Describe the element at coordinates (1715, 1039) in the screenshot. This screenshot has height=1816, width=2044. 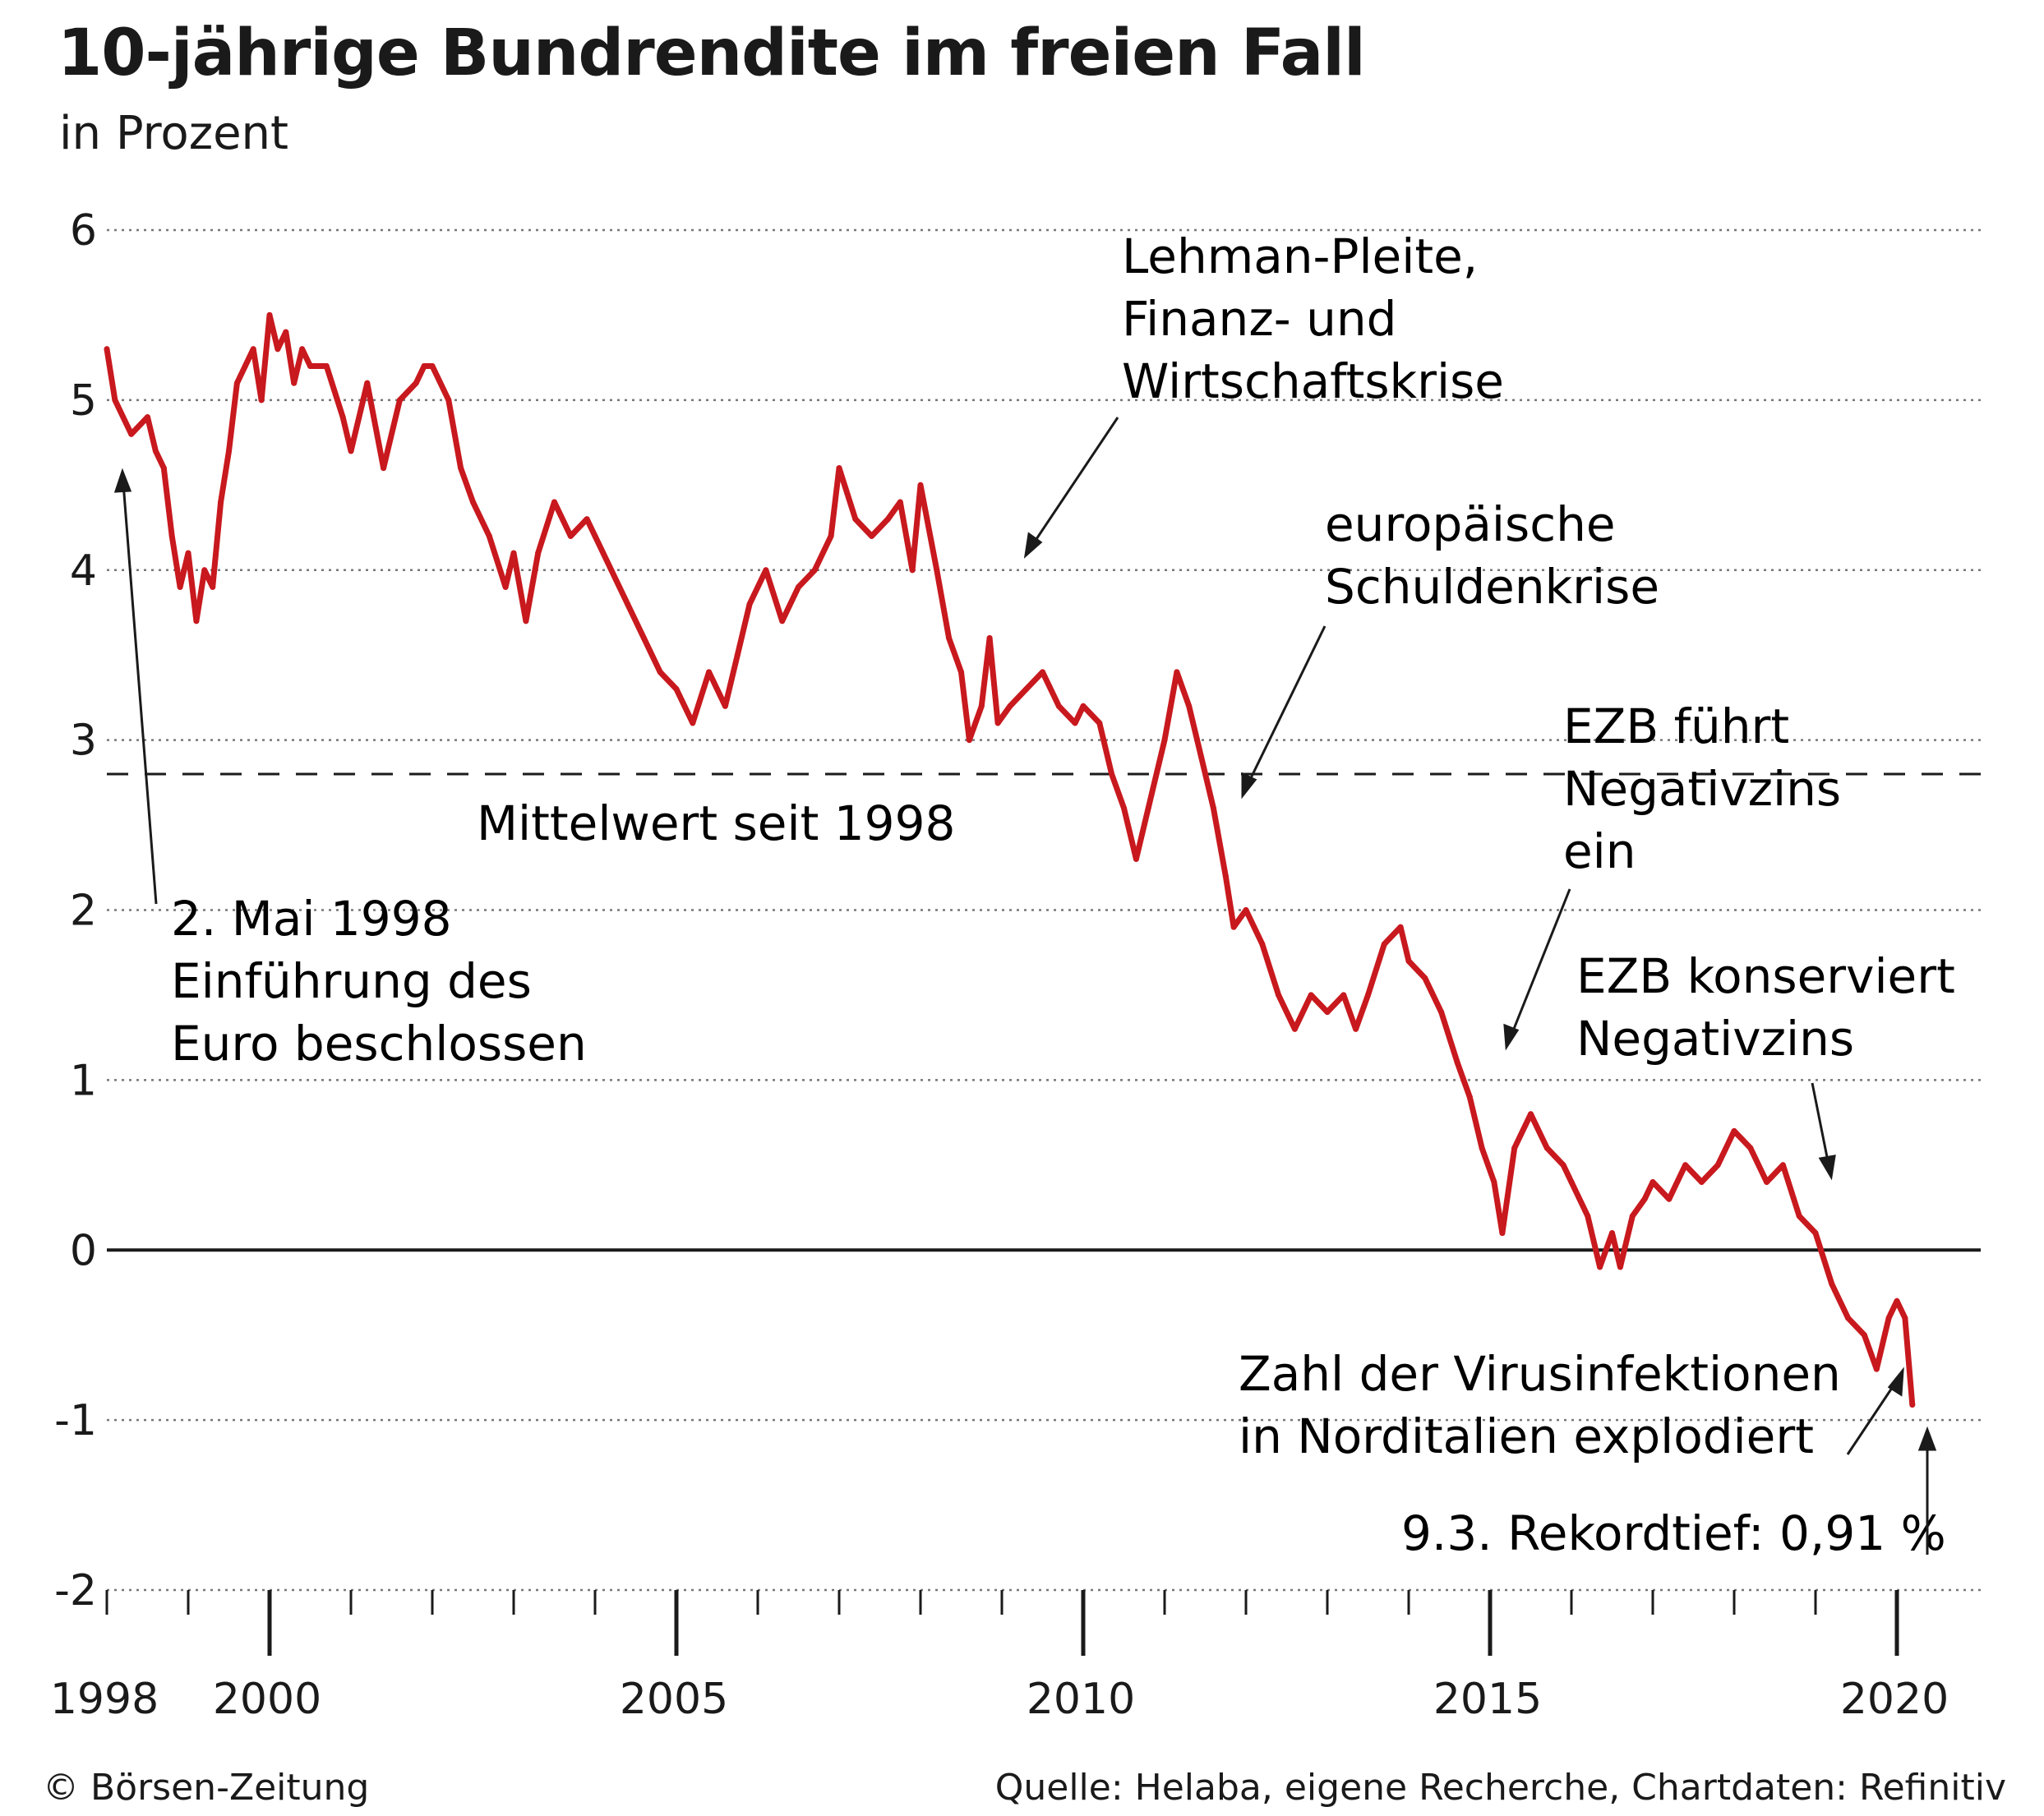
I see `anno-ezb-kons-line2: Negativzins` at that location.